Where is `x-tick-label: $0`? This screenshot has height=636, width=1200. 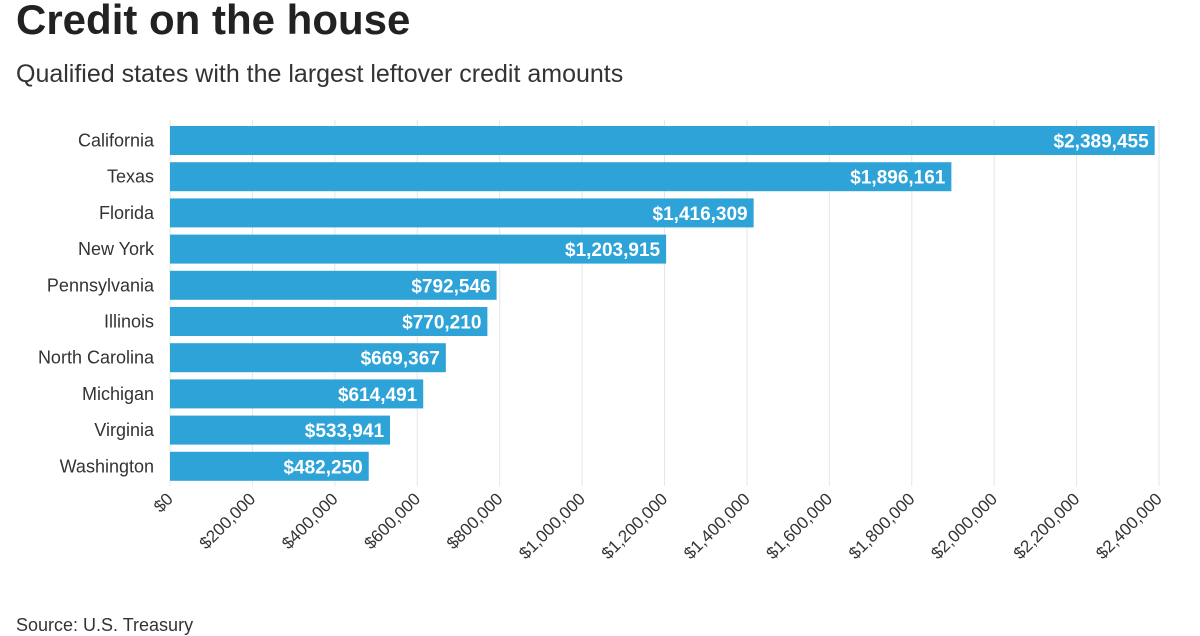 x-tick-label: $0 is located at coordinates (163, 502).